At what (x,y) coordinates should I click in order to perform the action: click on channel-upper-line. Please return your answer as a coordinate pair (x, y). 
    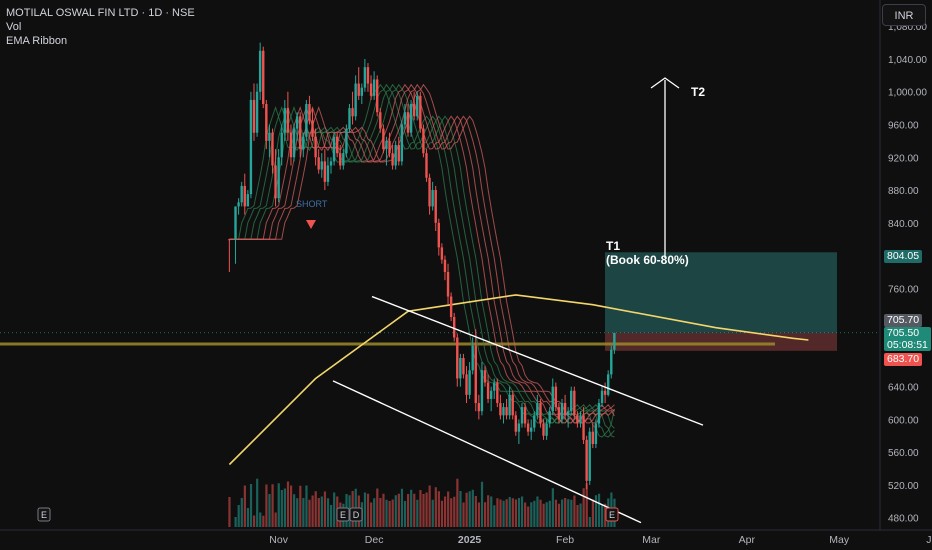
    Looking at the image, I should click on (537, 360).